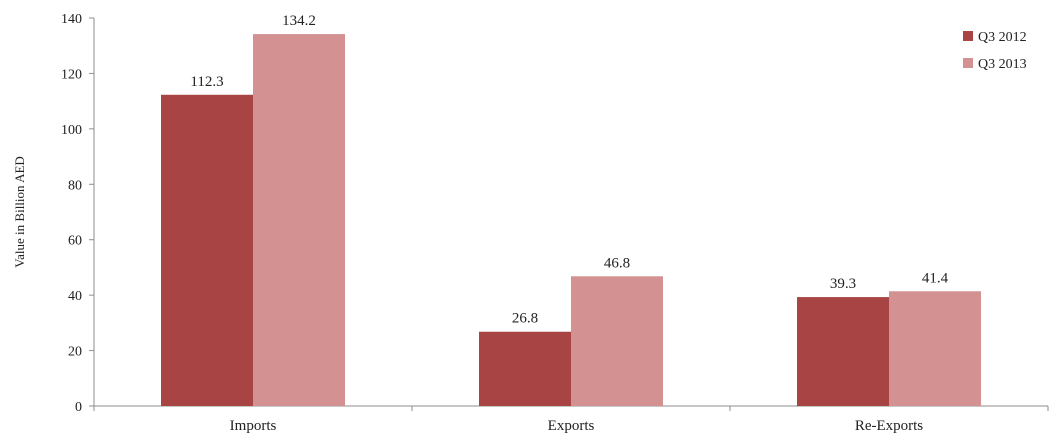 The width and height of the screenshot is (1051, 436). I want to click on data-label: 26.8, so click(525, 319).